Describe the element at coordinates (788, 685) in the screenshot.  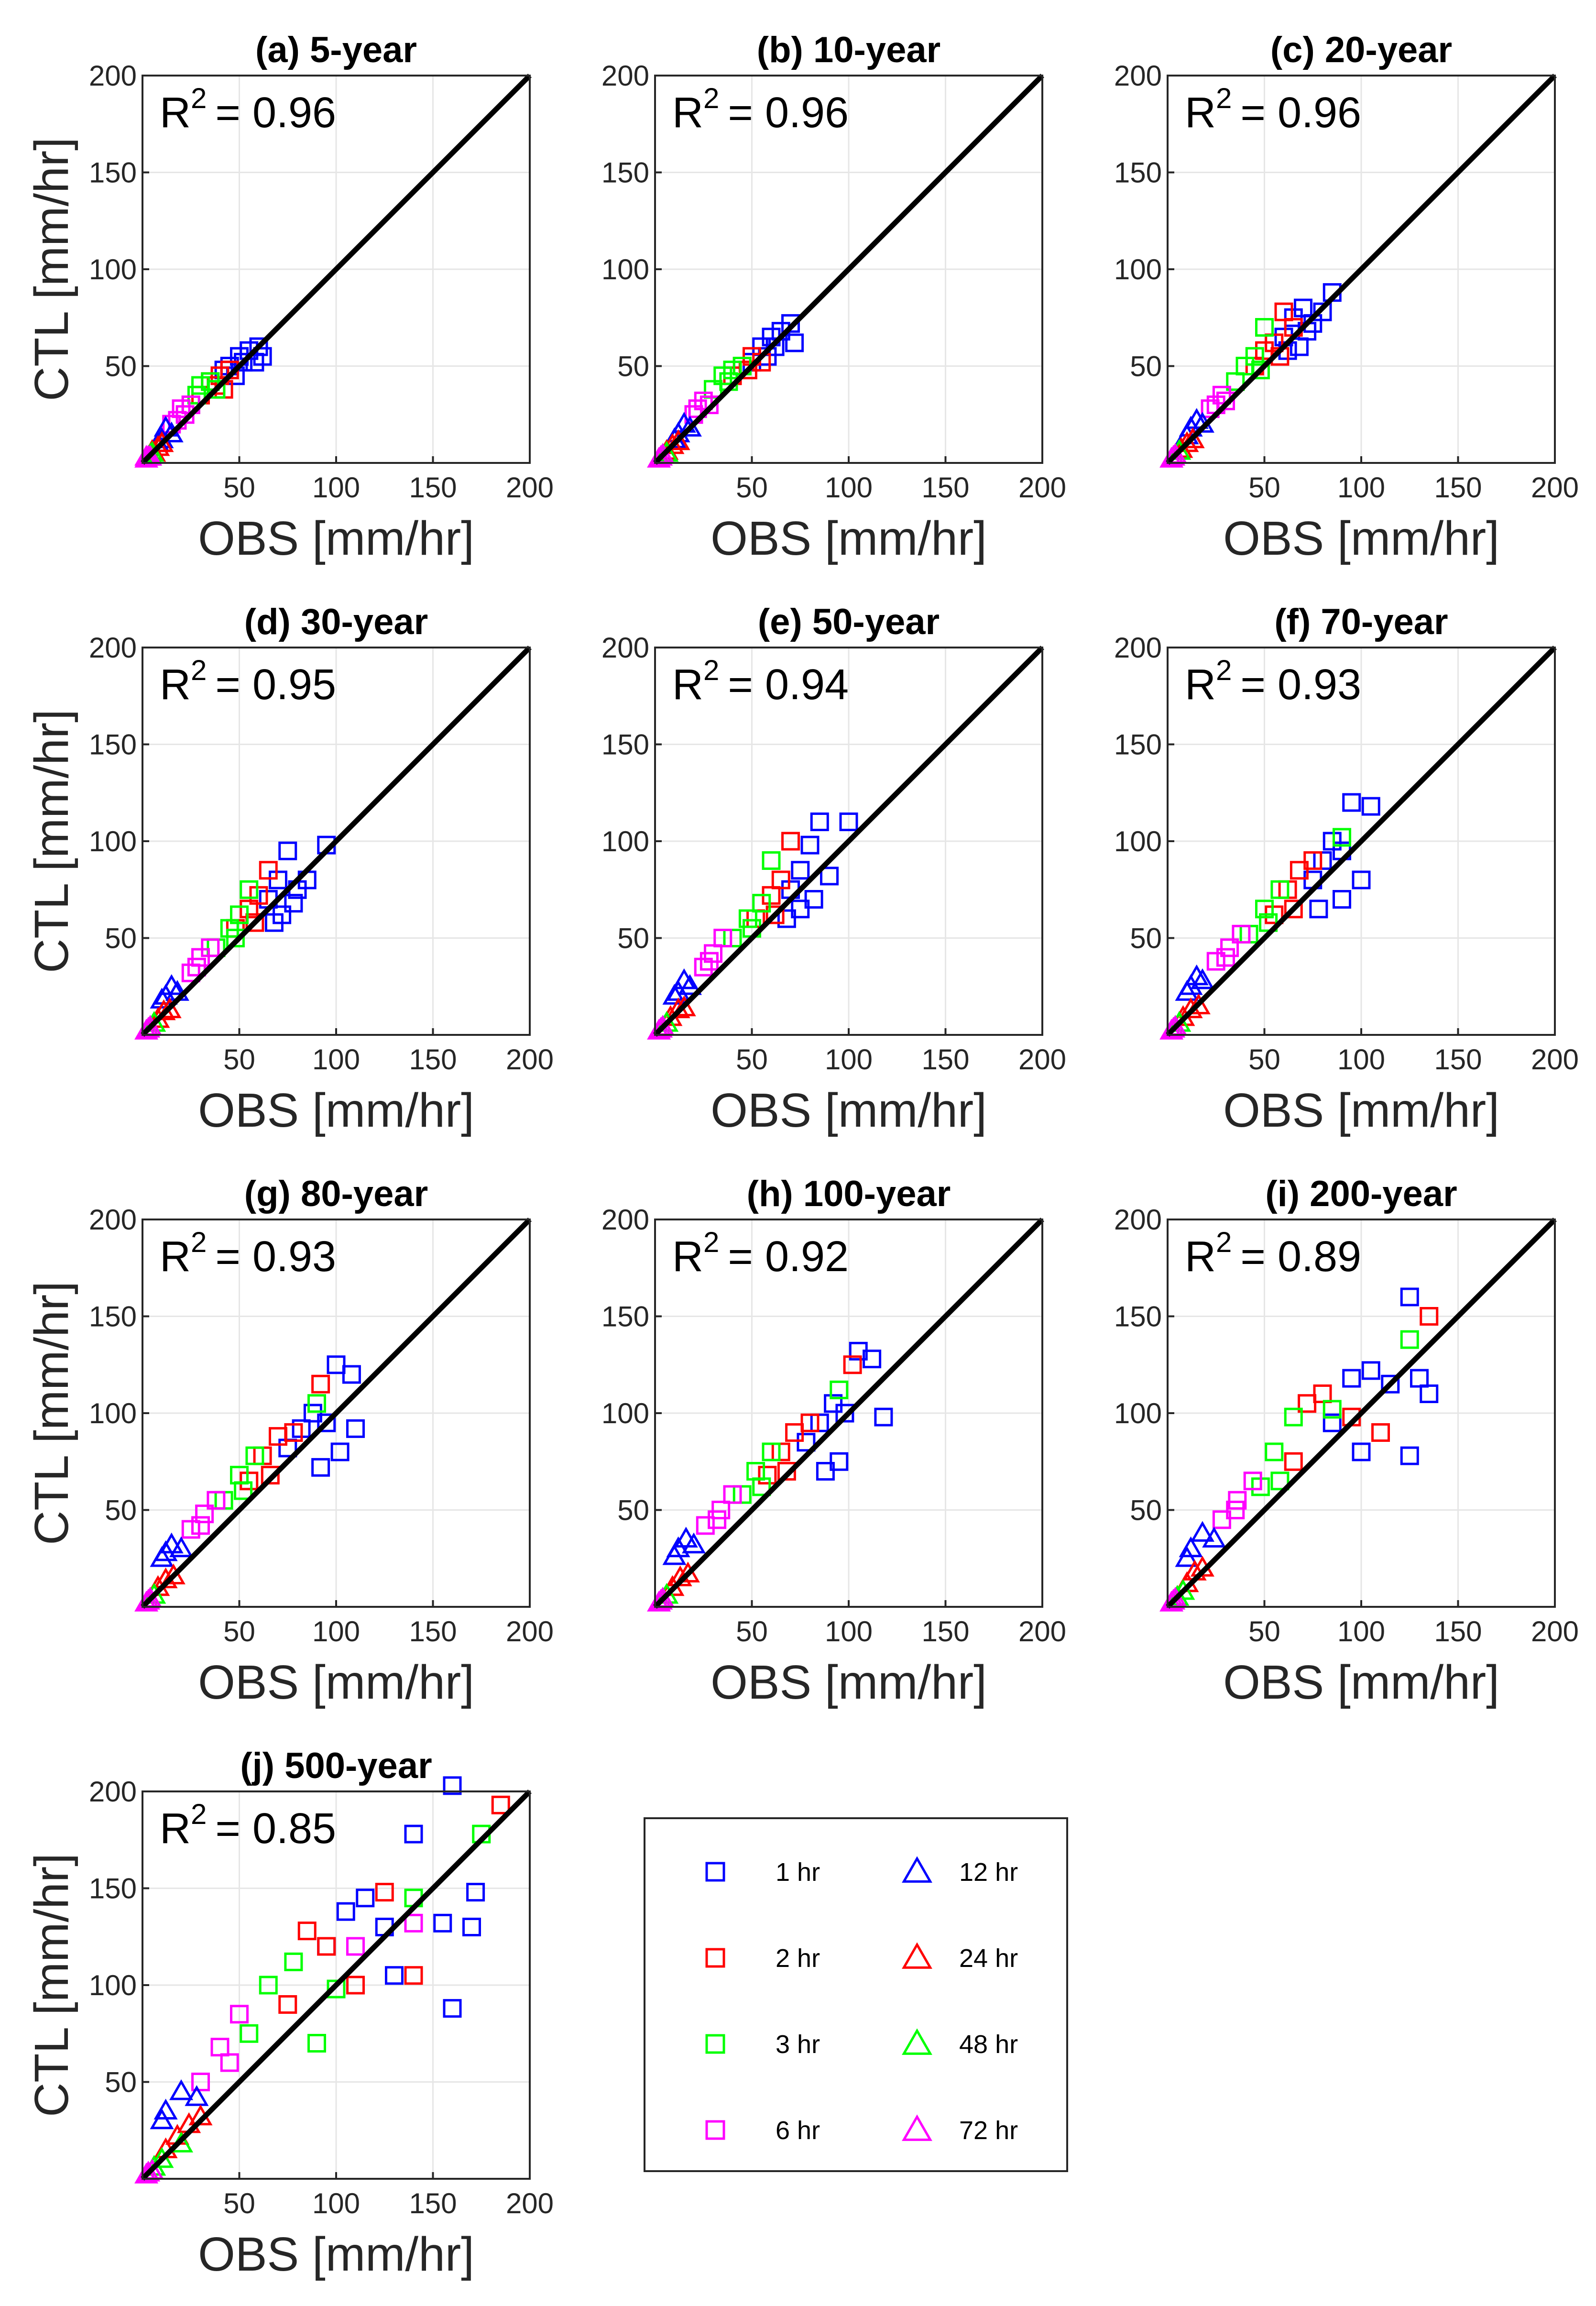
I see `r2-value: = 0.94` at that location.